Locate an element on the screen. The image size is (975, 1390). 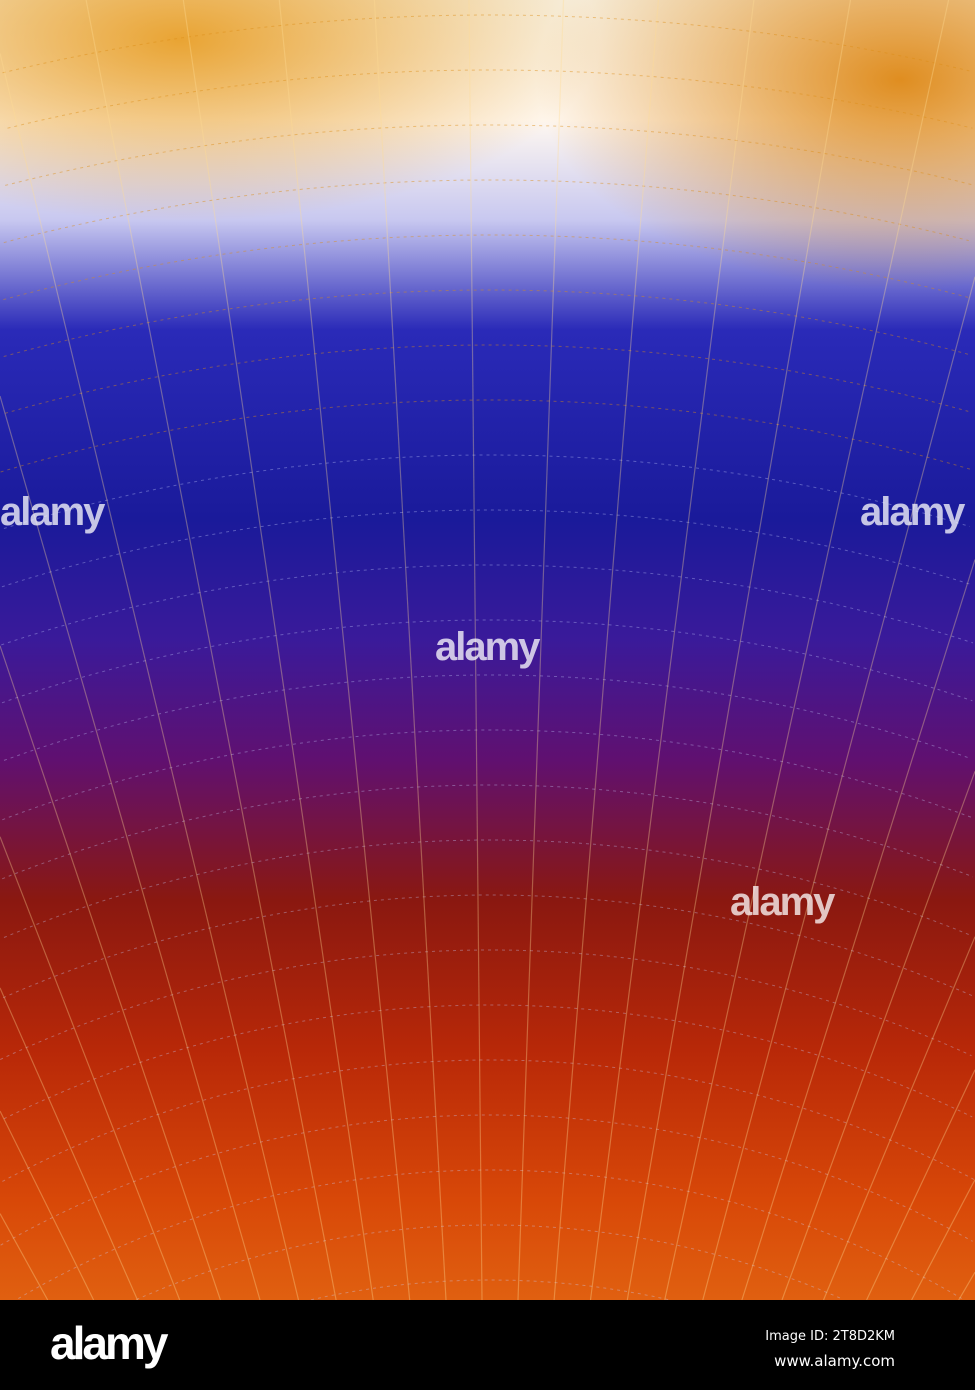
website-url: www.alamy.com is located at coordinates (834, 1361).